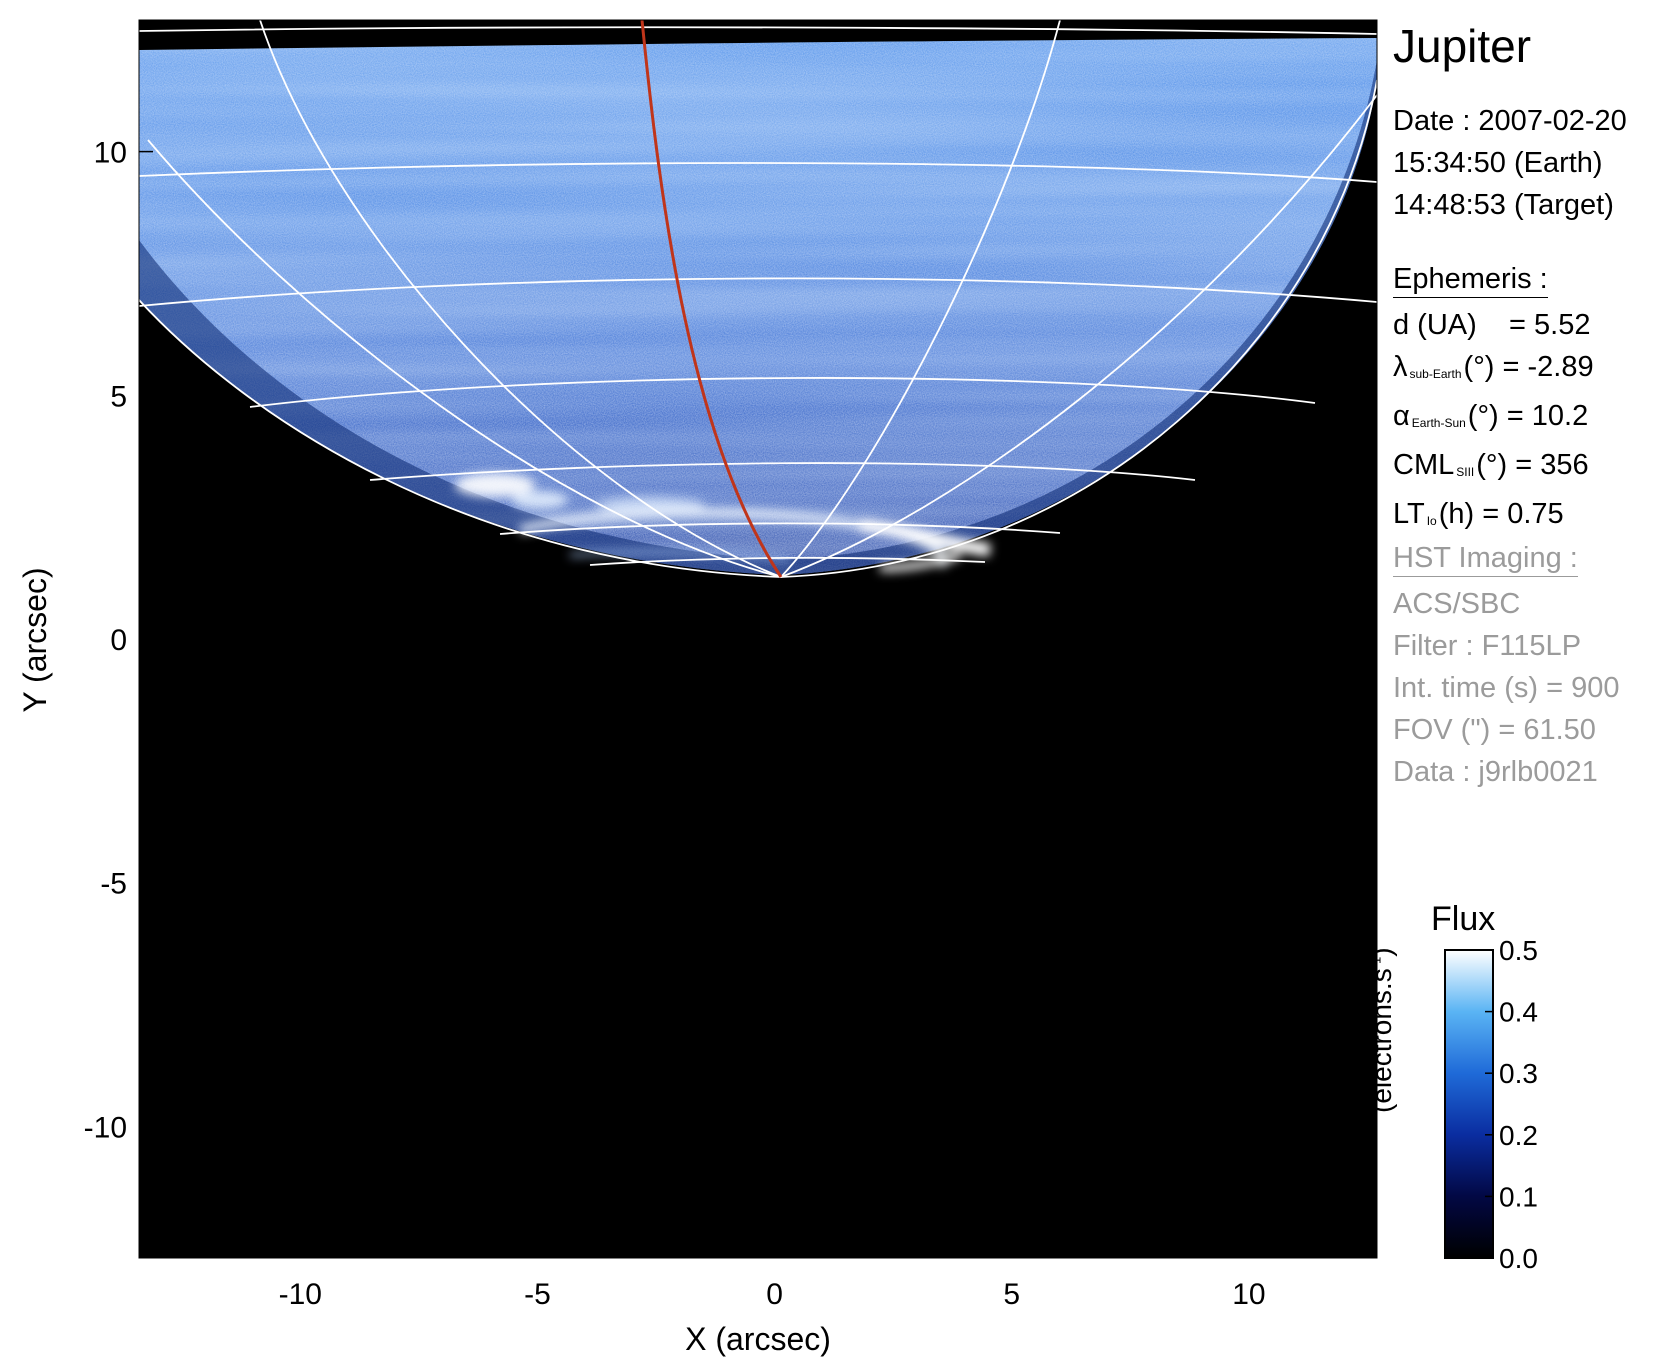 The width and height of the screenshot is (1676, 1367). I want to click on colorbar-unit-close: ), so click(1381, 952).